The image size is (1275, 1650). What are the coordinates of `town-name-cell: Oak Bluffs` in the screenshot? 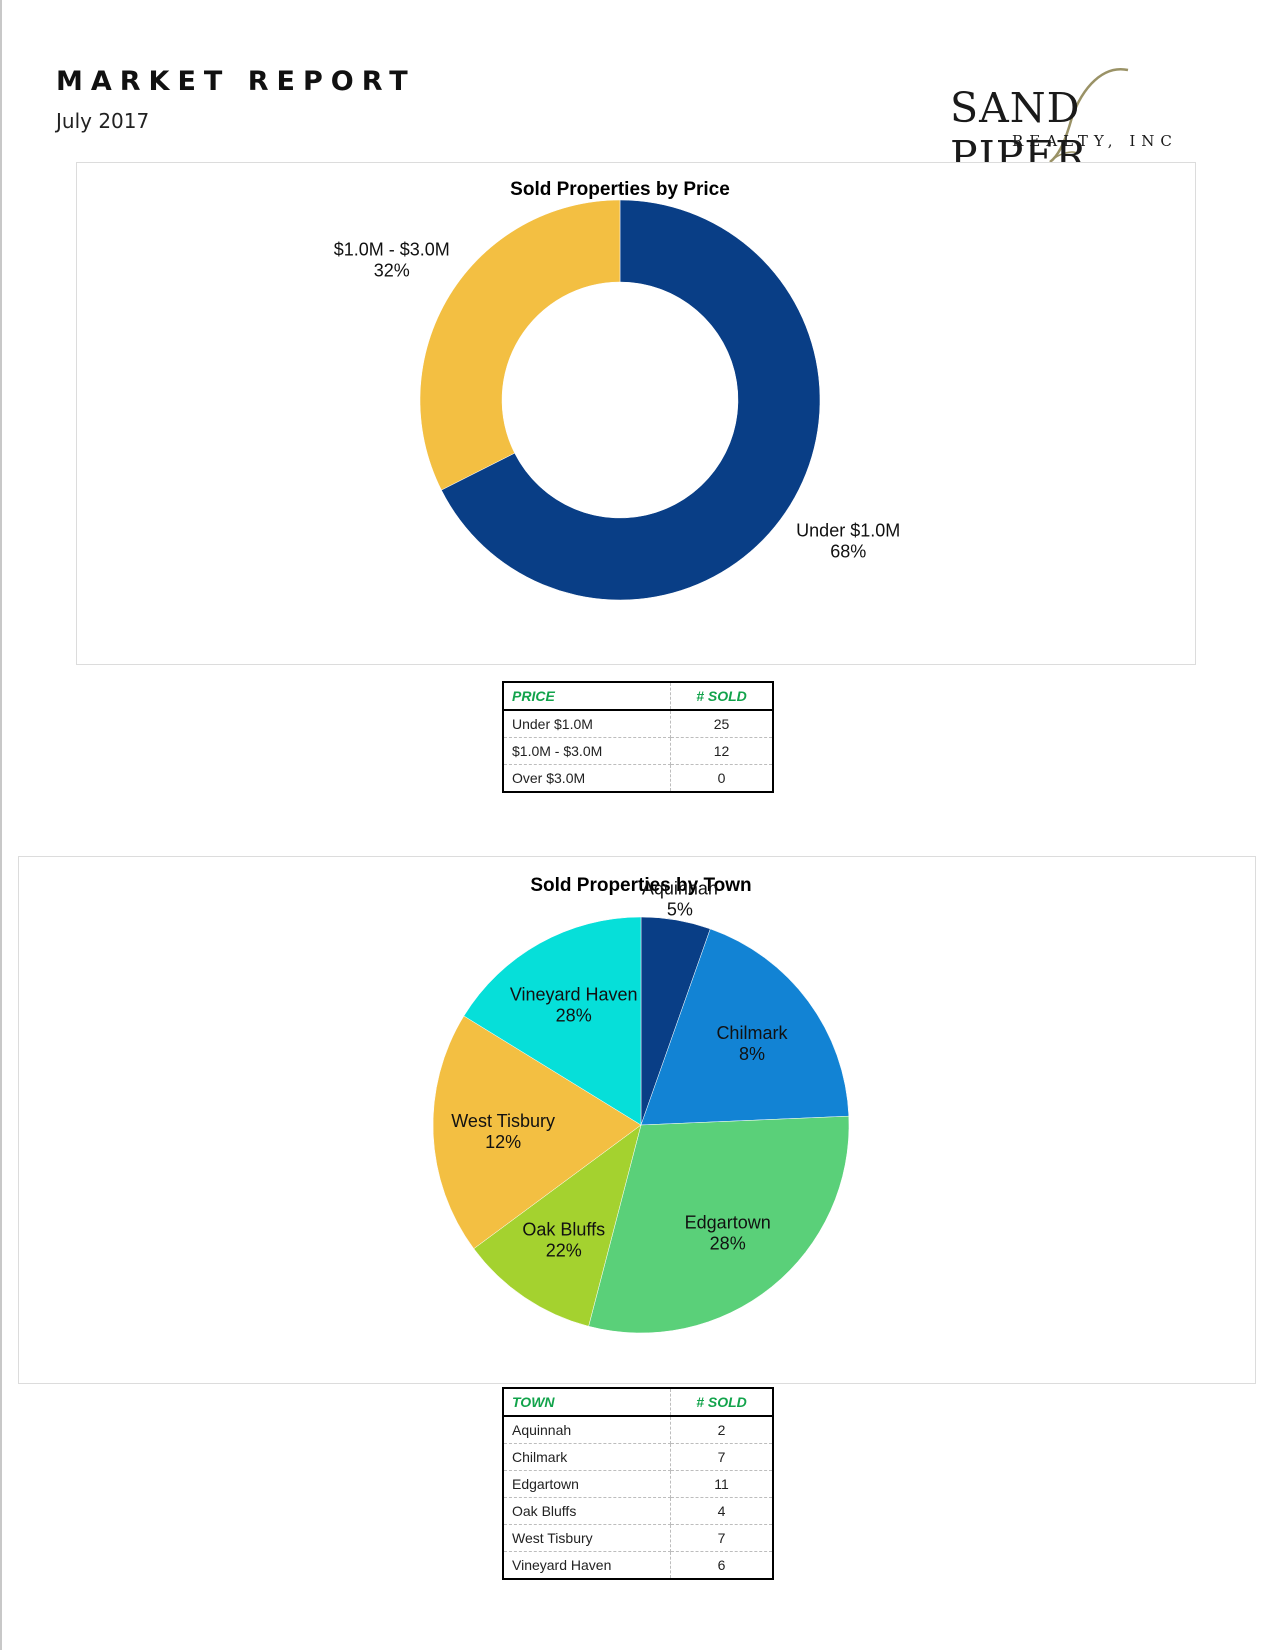 It's located at (587, 1511).